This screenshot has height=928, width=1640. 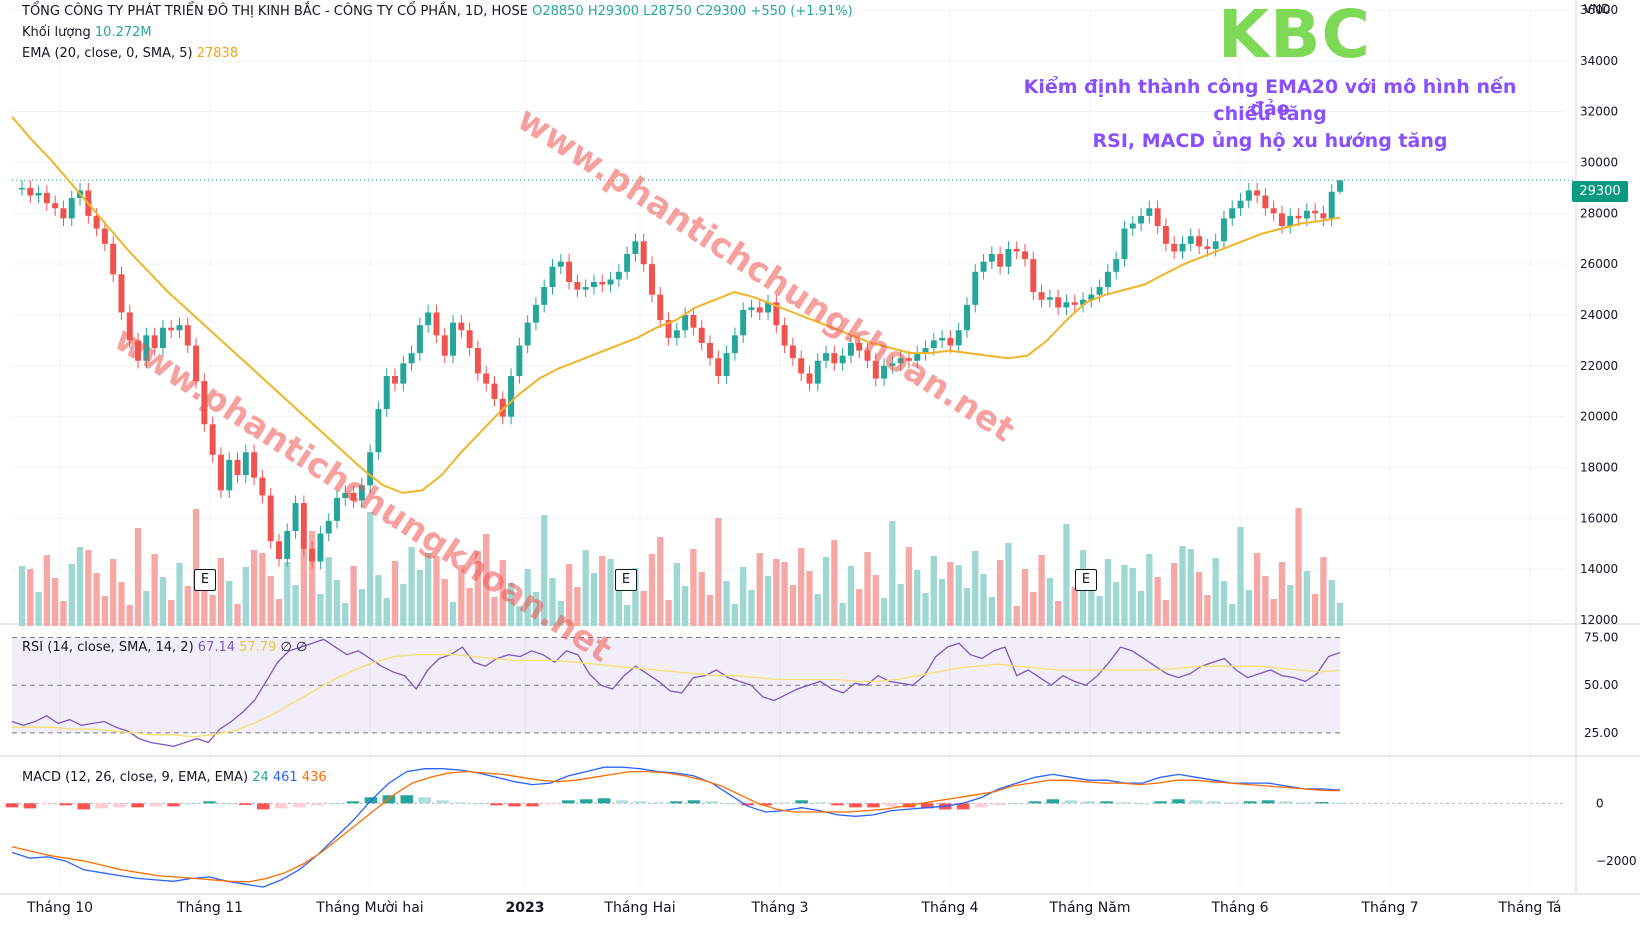 What do you see at coordinates (1599, 213) in the screenshot?
I see `price-tick-label: 28000` at bounding box center [1599, 213].